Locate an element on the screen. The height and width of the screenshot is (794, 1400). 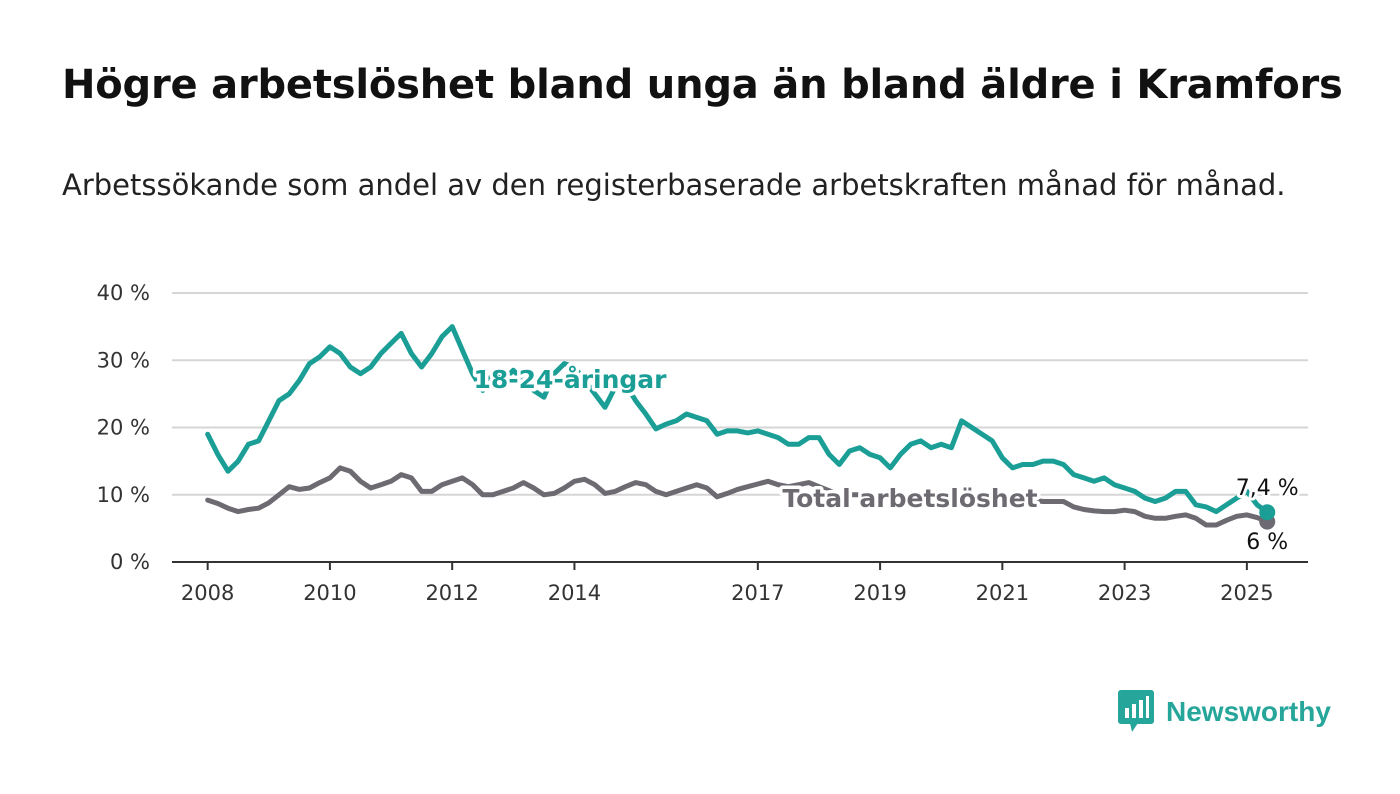
series-label-youth: 18-24-åringar is located at coordinates (571, 379).